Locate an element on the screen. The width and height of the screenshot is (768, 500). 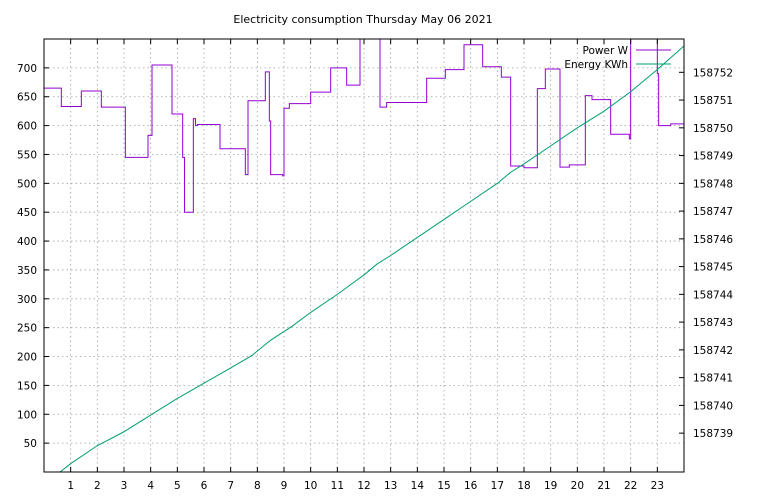
x-tick-label: 6 is located at coordinates (204, 486).